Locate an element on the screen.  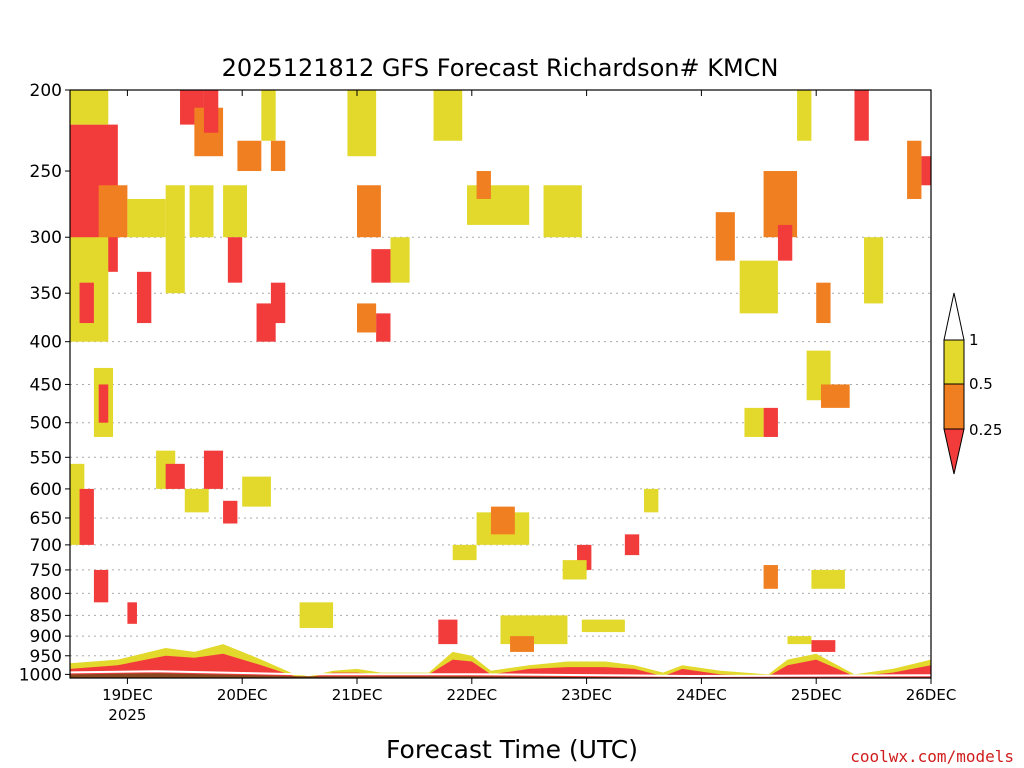
y-tick-label: 200 is located at coordinates (46, 91).